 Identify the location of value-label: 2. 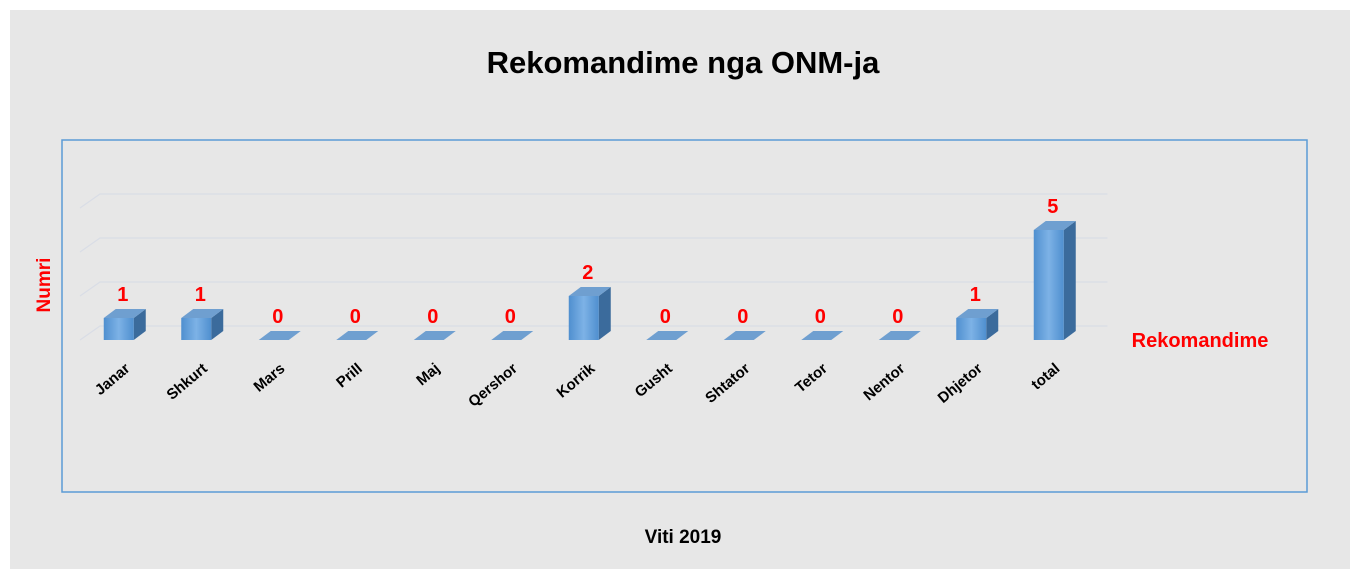
(587, 273).